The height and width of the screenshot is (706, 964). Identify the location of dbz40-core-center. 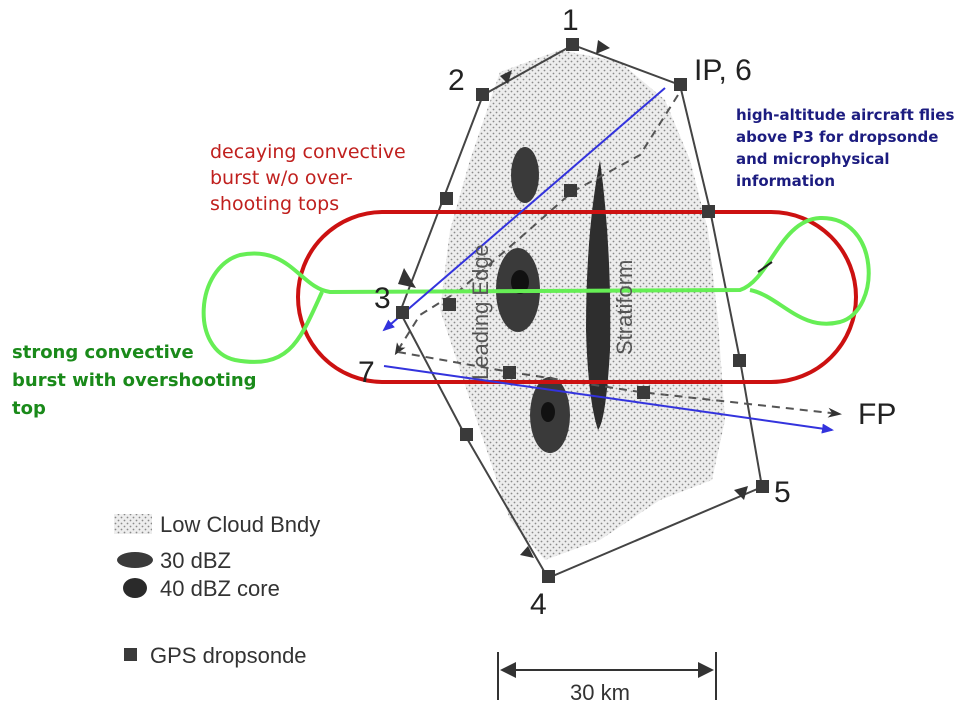
(520, 282).